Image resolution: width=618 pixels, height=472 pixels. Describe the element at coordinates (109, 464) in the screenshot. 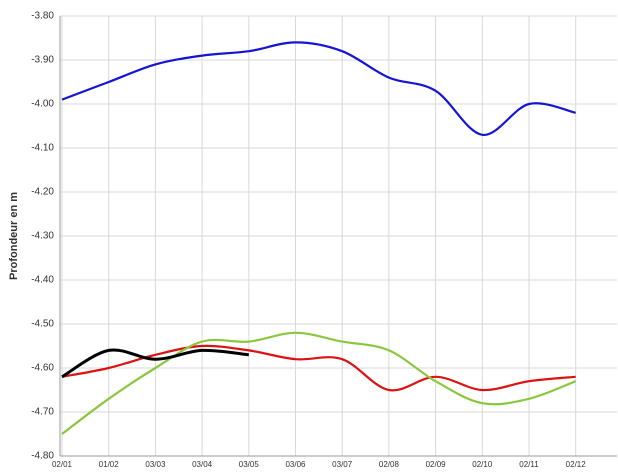

I see `x-tick-label: 01/02` at that location.